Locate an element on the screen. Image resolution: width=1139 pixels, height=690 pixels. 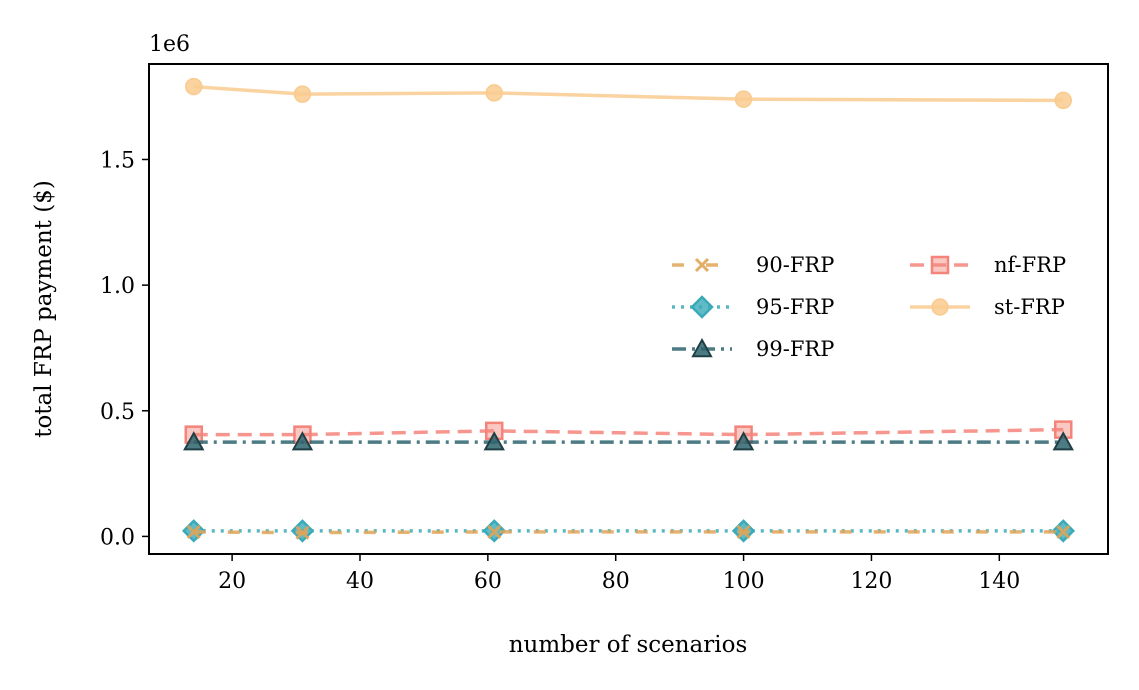
x-tick-label: 60 is located at coordinates (488, 581).